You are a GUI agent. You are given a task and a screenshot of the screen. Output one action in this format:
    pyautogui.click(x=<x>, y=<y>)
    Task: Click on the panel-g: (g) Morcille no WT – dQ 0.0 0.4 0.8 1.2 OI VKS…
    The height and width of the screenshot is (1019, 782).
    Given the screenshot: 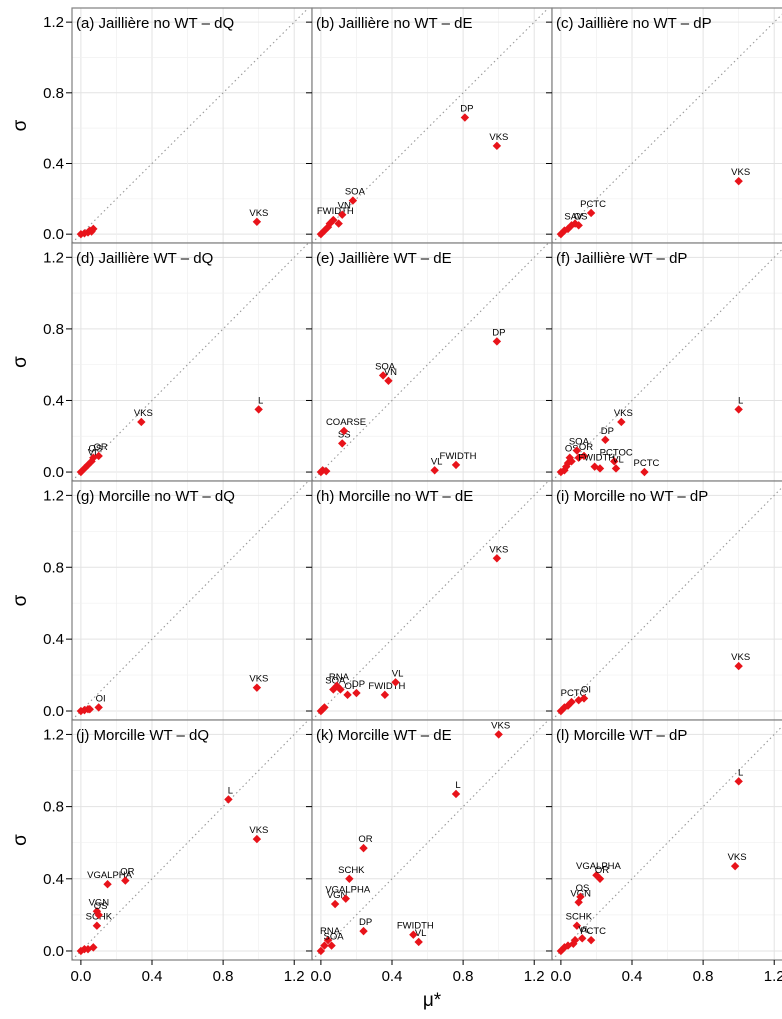 What is the action you would take?
    pyautogui.click(x=161, y=600)
    